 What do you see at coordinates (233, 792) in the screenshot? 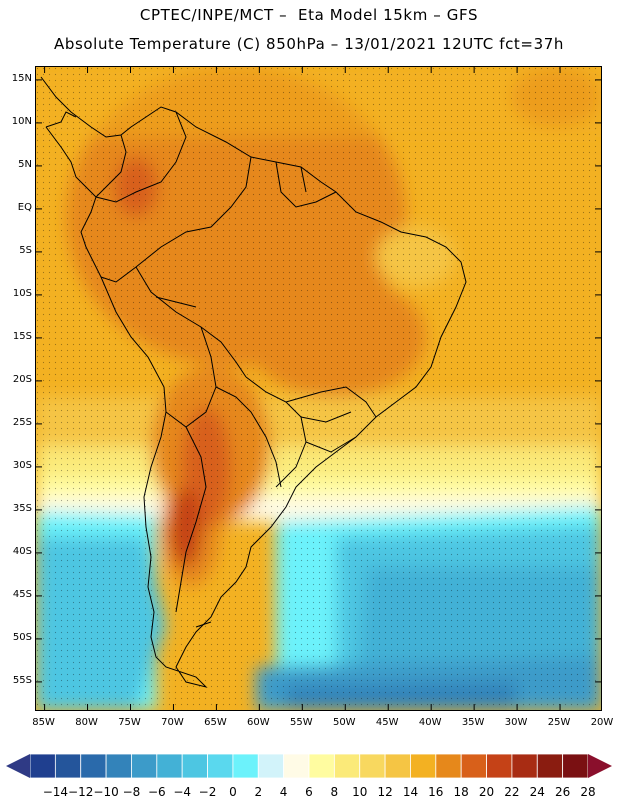
I see `colorbar-label: 0` at bounding box center [233, 792].